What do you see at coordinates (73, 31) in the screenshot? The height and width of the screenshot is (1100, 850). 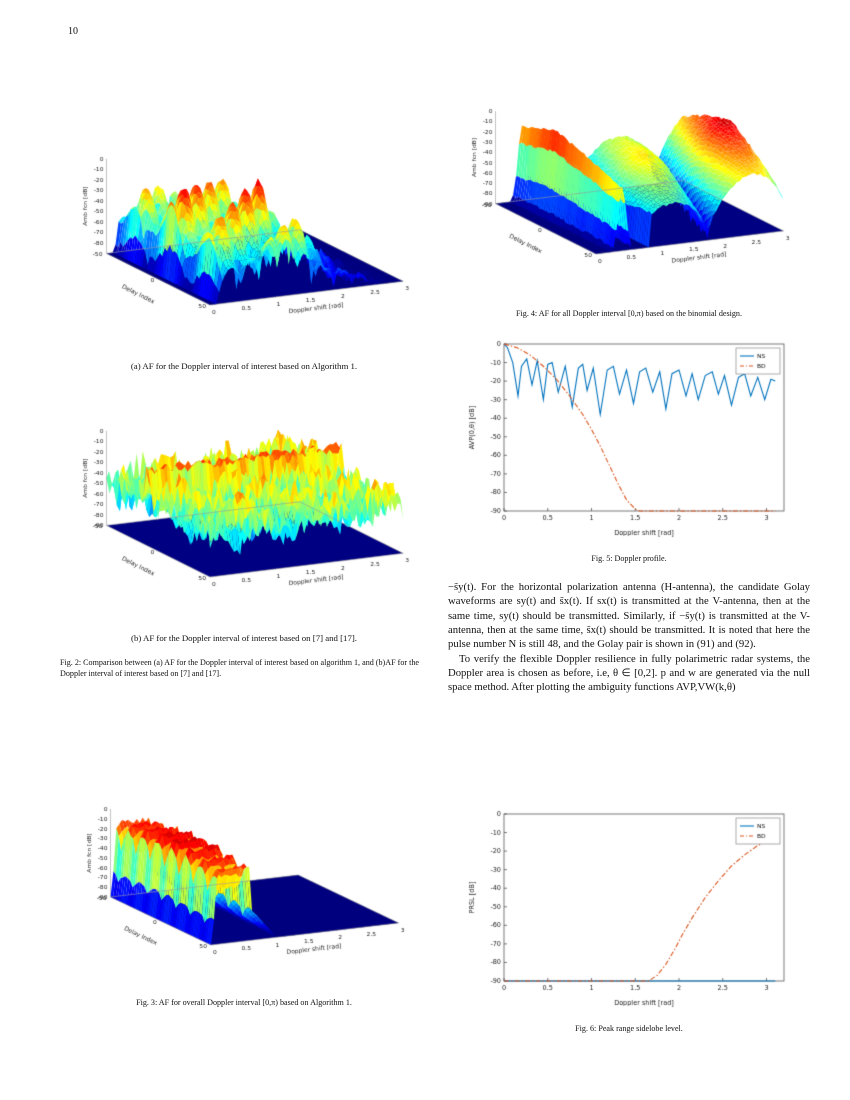 I see `page-number: 10` at bounding box center [73, 31].